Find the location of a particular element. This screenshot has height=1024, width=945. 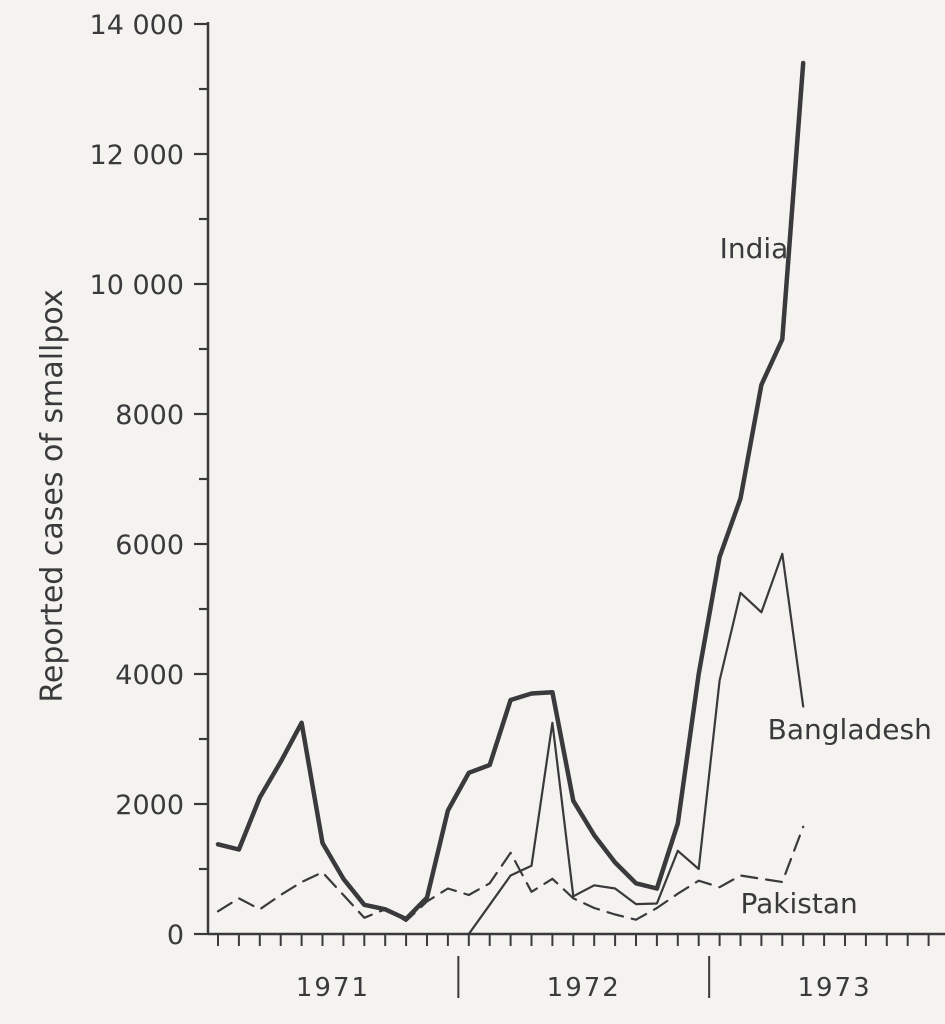

y-tick-label: 8000 is located at coordinates (149, 415).